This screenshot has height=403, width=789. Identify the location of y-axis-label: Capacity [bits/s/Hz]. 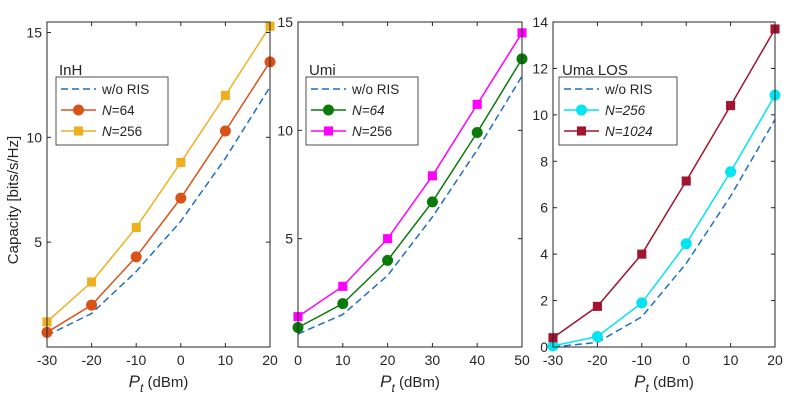
(13, 200).